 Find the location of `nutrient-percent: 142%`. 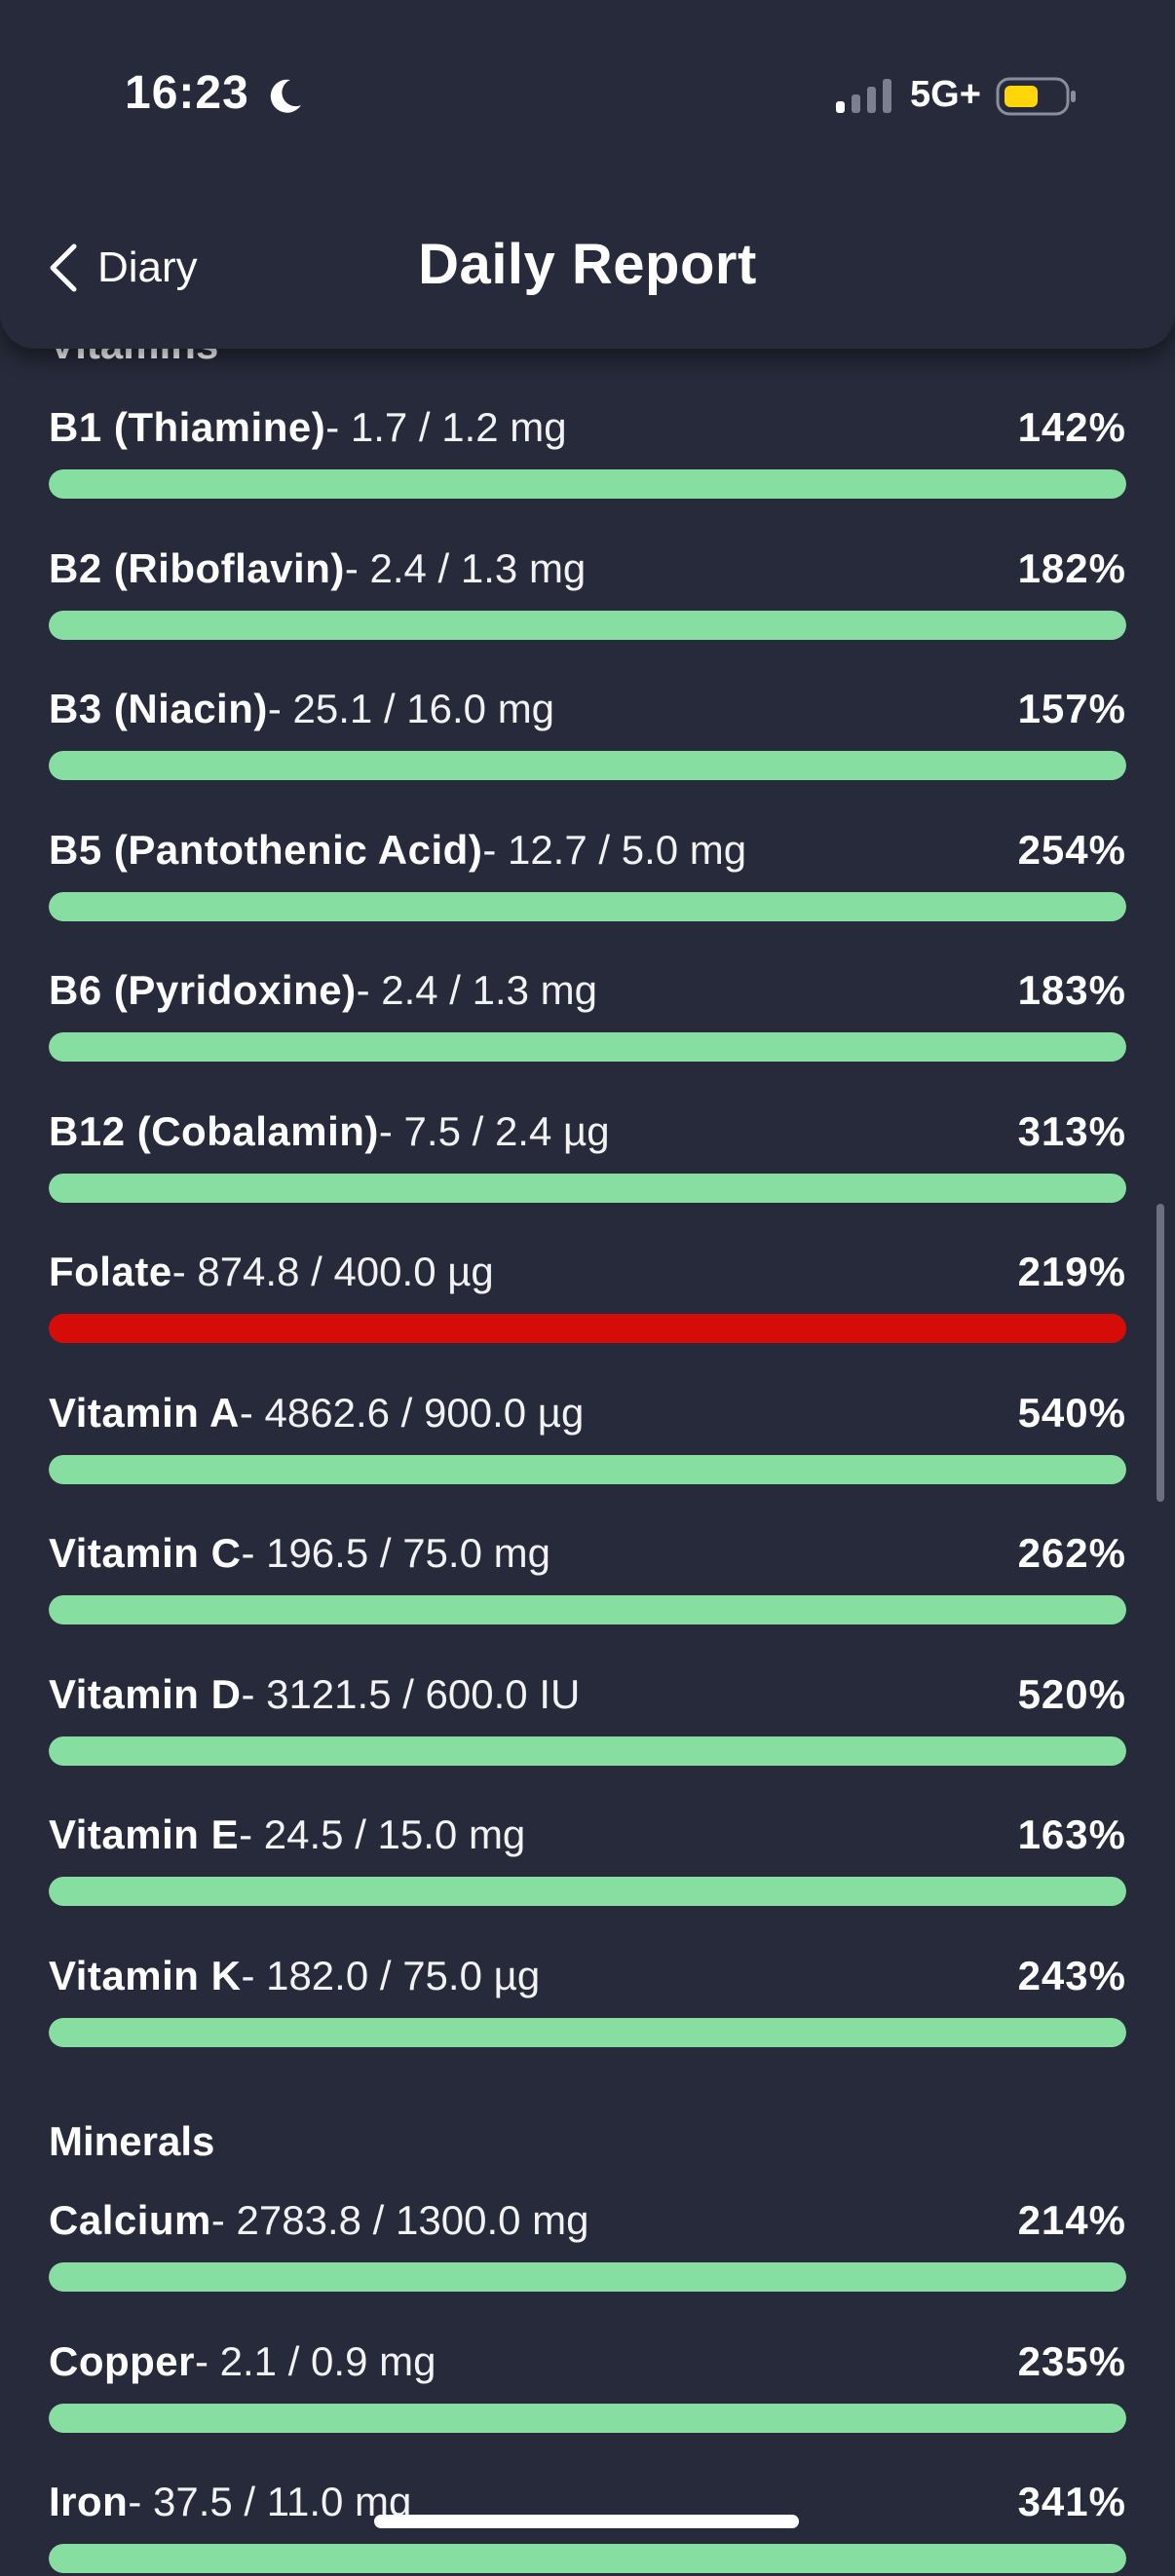

nutrient-percent: 142% is located at coordinates (1071, 427).